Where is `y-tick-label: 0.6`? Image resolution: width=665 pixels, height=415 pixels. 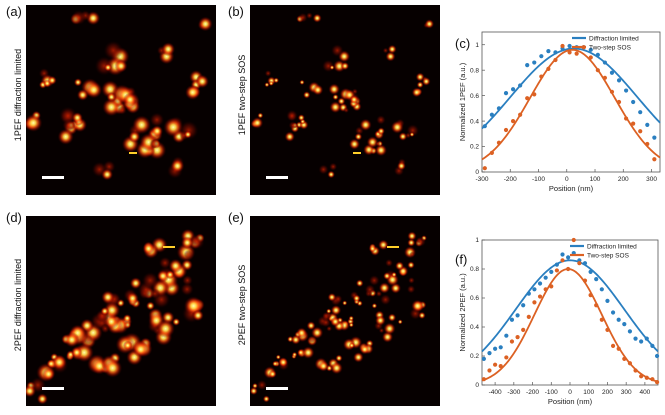 y-tick-label: 0.6 is located at coordinates (474, 298).